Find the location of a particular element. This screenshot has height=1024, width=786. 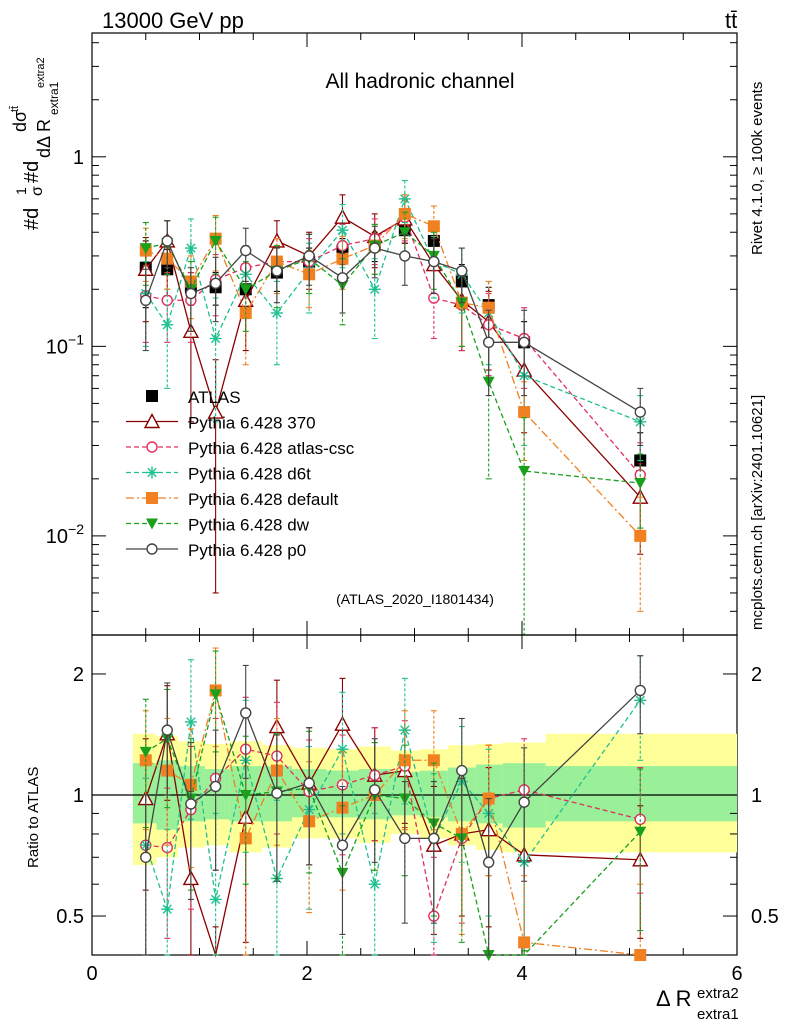

ratio-y-tick-label-right: 0.5 is located at coordinates (765, 917).